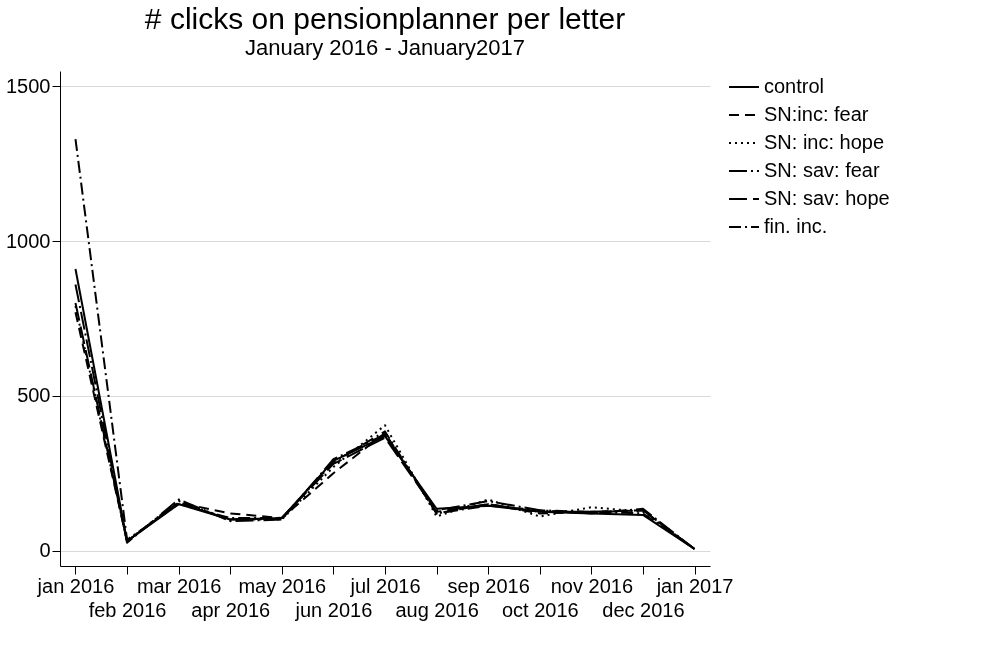 This screenshot has height=671, width=1001. What do you see at coordinates (385, 18) in the screenshot?
I see `chart-title: # clicks on pensionplanner per letter` at bounding box center [385, 18].